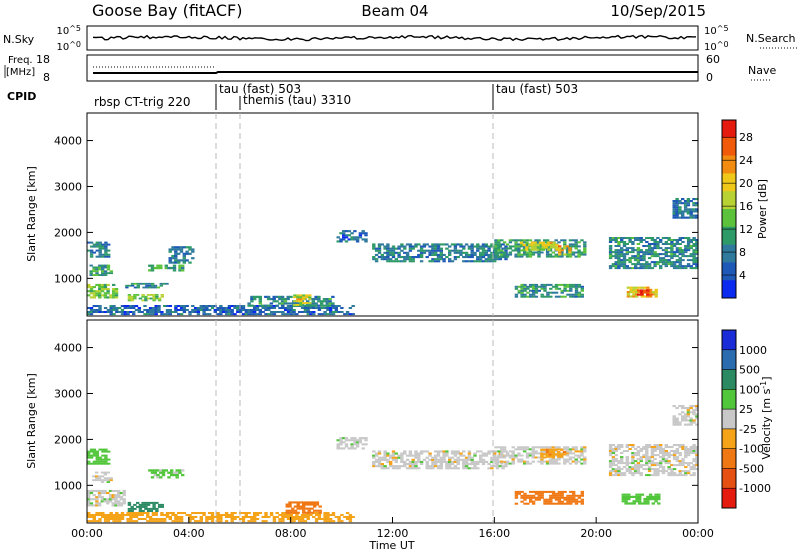  What do you see at coordinates (716, 46) in the screenshot?
I see `nsearch-tick-bottom: 10^0` at bounding box center [716, 46].